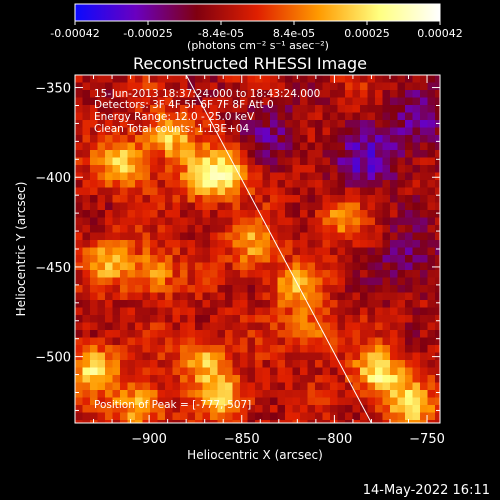 This screenshot has width=500, height=500. I want to click on colorbar-tick-label: 0.00025, so click(367, 33).